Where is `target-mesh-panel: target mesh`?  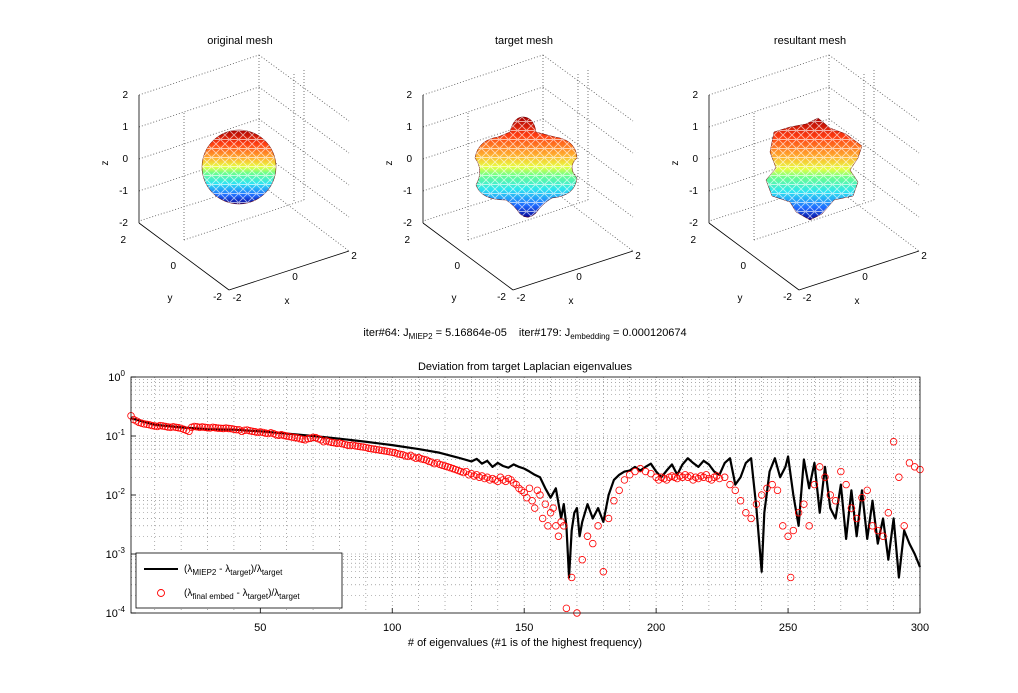 target-mesh-panel: target mesh is located at coordinates (512, 171).